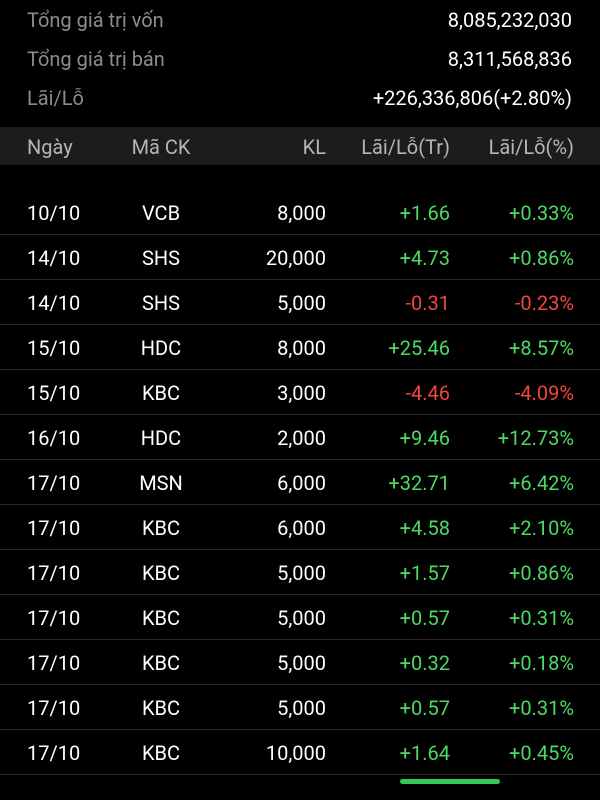  Describe the element at coordinates (161, 213) in the screenshot. I see `cell: VCB` at that location.